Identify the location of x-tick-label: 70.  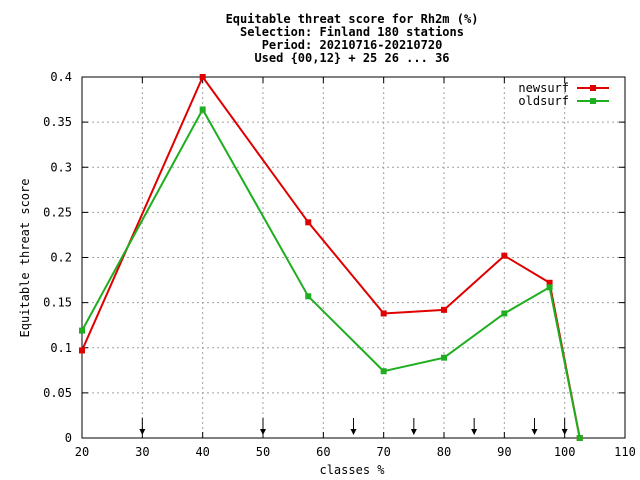
(383, 452).